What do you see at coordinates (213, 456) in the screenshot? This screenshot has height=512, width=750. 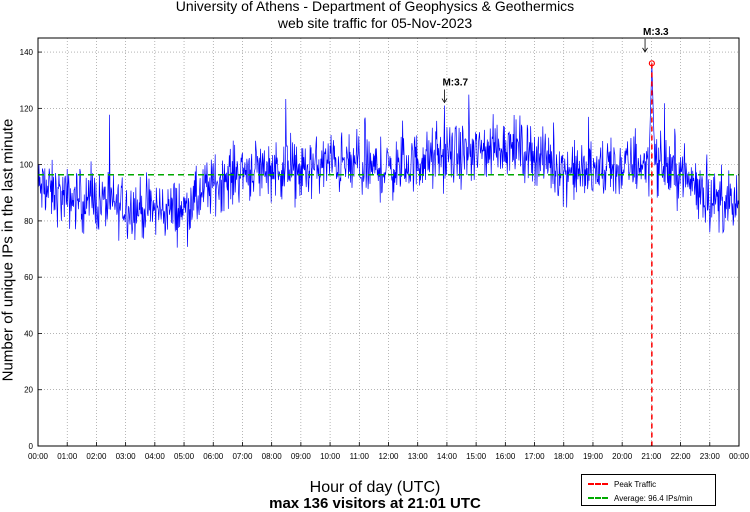 I see `x-tick-label: 06:00` at bounding box center [213, 456].